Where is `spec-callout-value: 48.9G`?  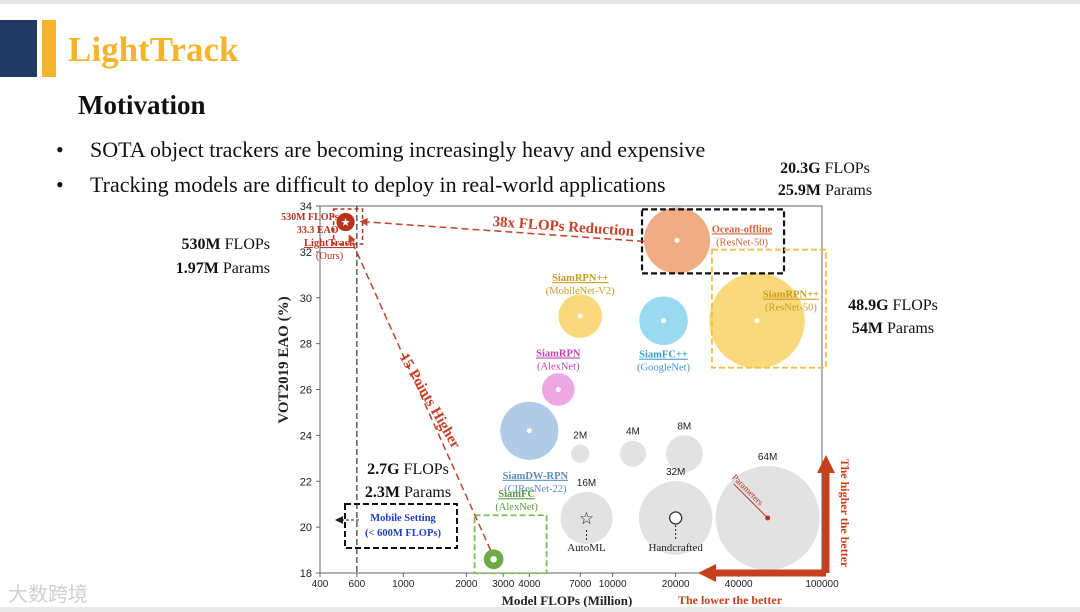 spec-callout-value: 48.9G is located at coordinates (868, 305).